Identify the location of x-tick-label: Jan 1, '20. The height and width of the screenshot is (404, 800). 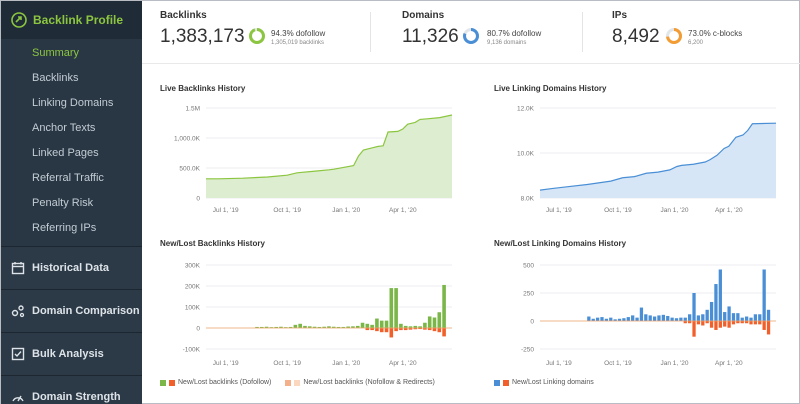
(675, 363).